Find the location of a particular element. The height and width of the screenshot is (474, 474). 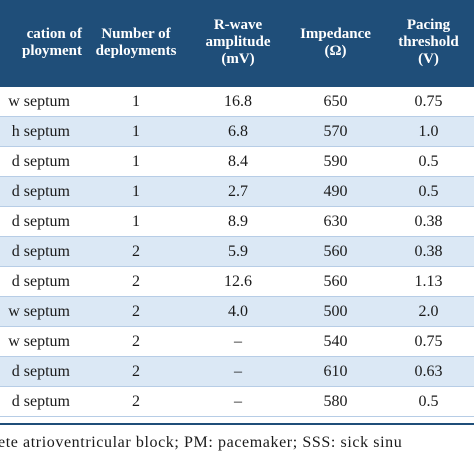

header-pacing-threshold: Pacing threshold (V) is located at coordinates (428, 42).